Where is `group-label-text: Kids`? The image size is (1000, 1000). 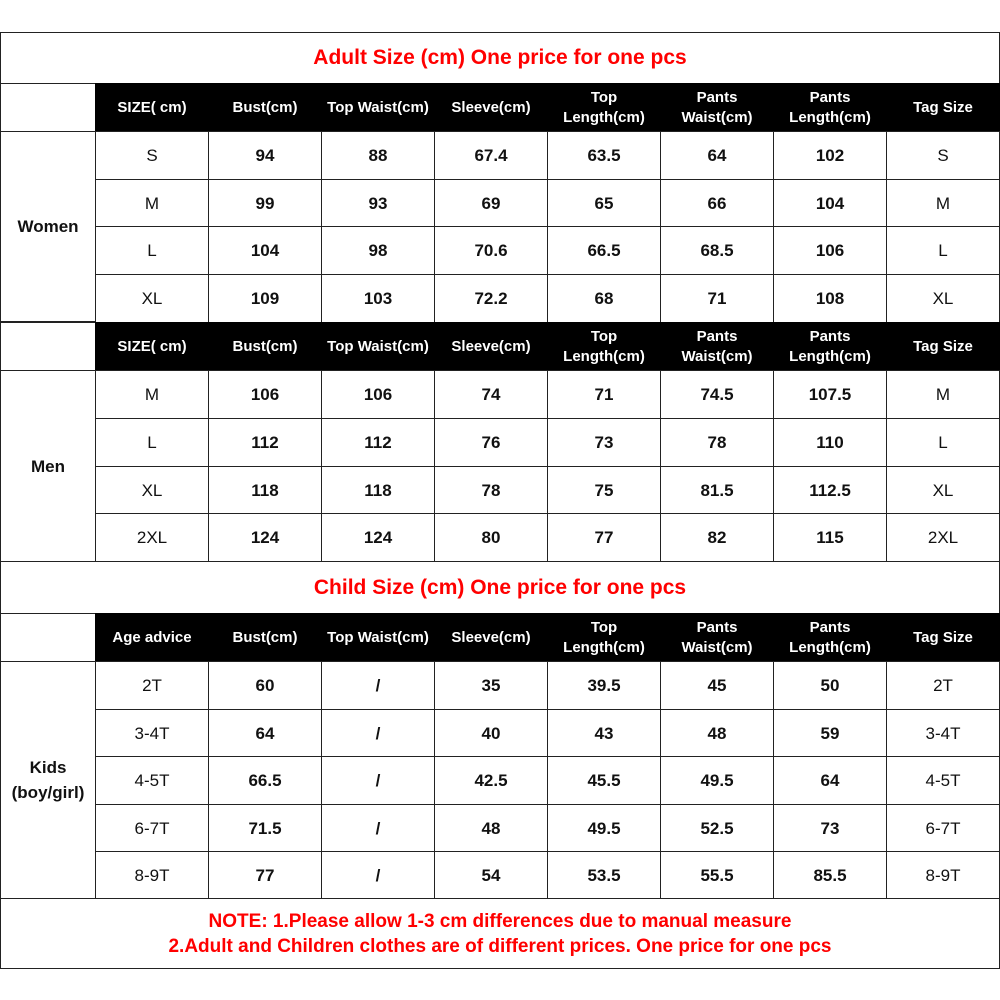 group-label-text: Kids is located at coordinates (48, 768).